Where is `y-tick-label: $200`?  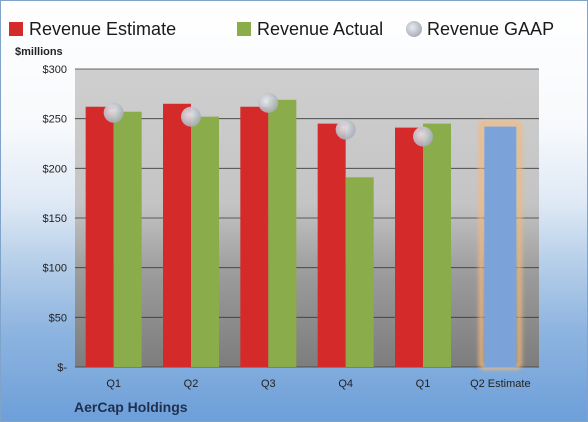 y-tick-label: $200 is located at coordinates (55, 169).